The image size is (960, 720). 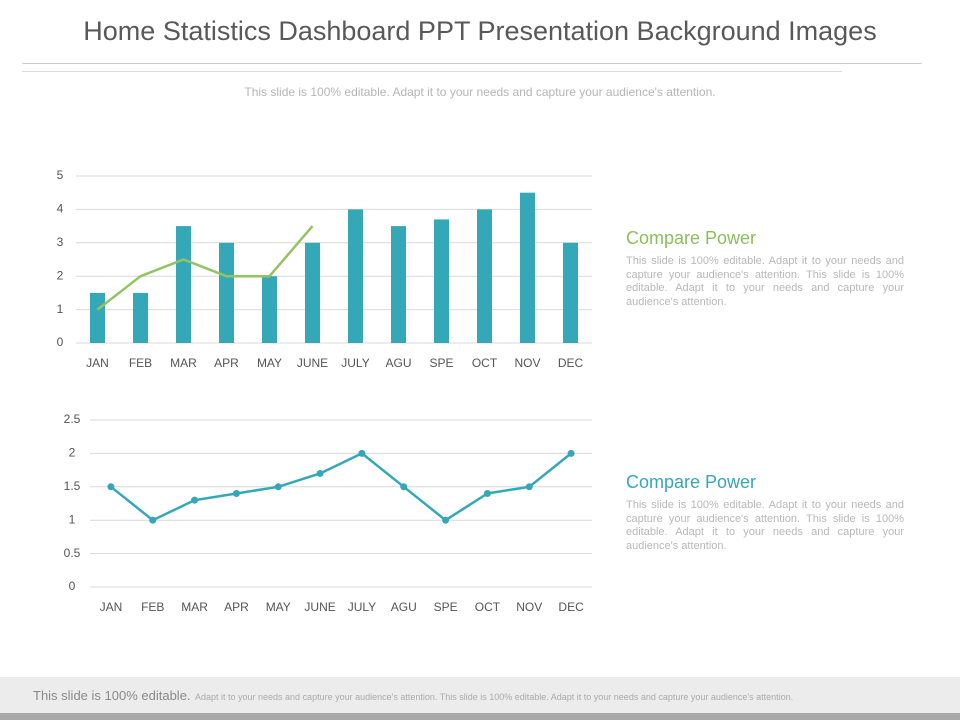 I want to click on y-tick-label: 4, so click(x=60, y=209).